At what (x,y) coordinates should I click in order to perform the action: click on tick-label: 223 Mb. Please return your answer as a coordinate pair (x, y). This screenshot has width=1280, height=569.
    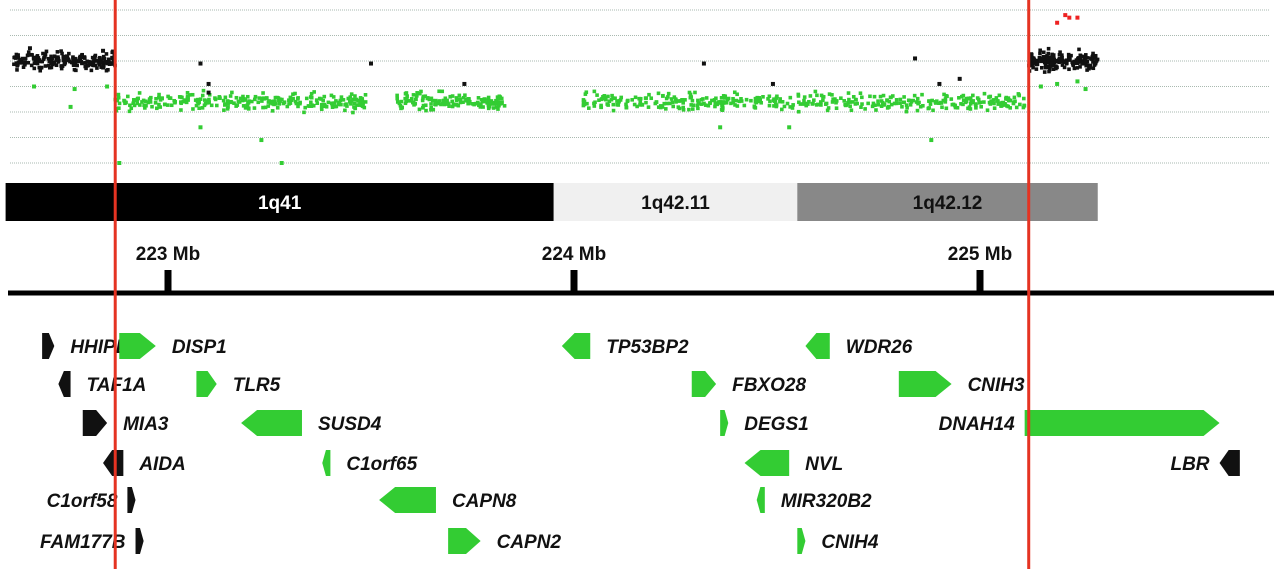
    Looking at the image, I should click on (168, 254).